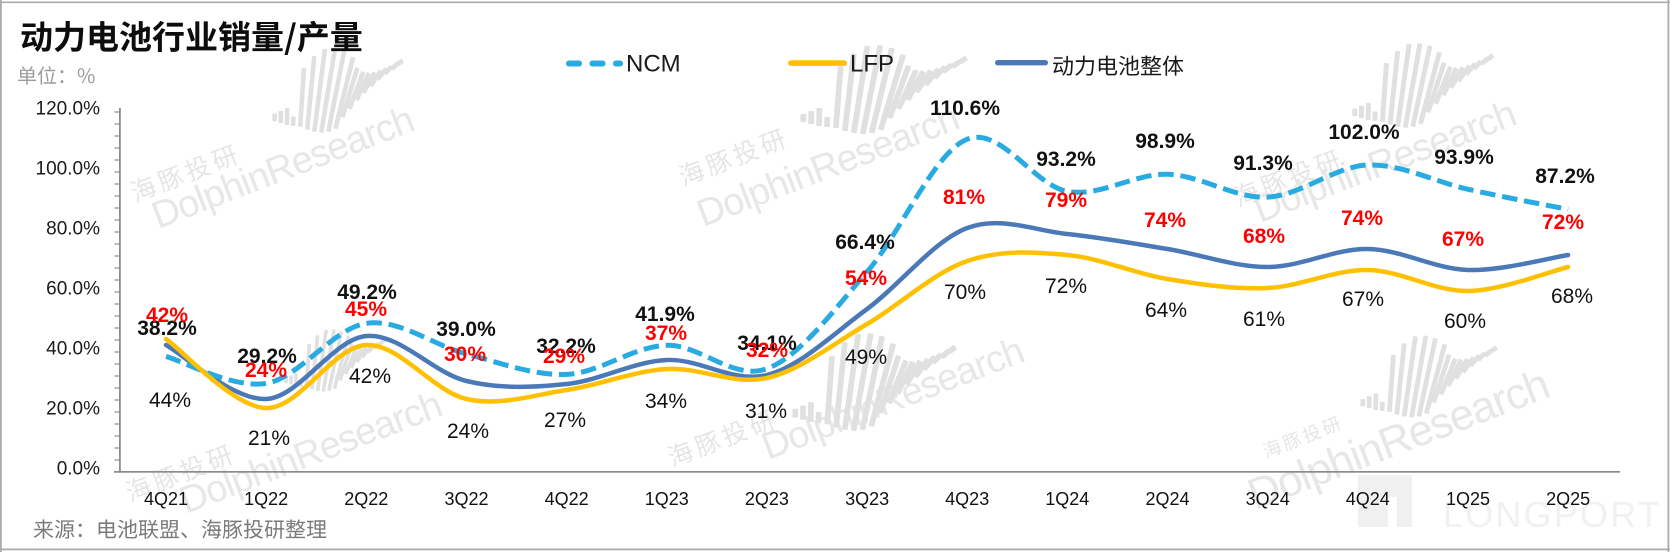 This screenshot has width=1670, height=557. I want to click on svg-text: LONGPORT, so click(1552, 514).